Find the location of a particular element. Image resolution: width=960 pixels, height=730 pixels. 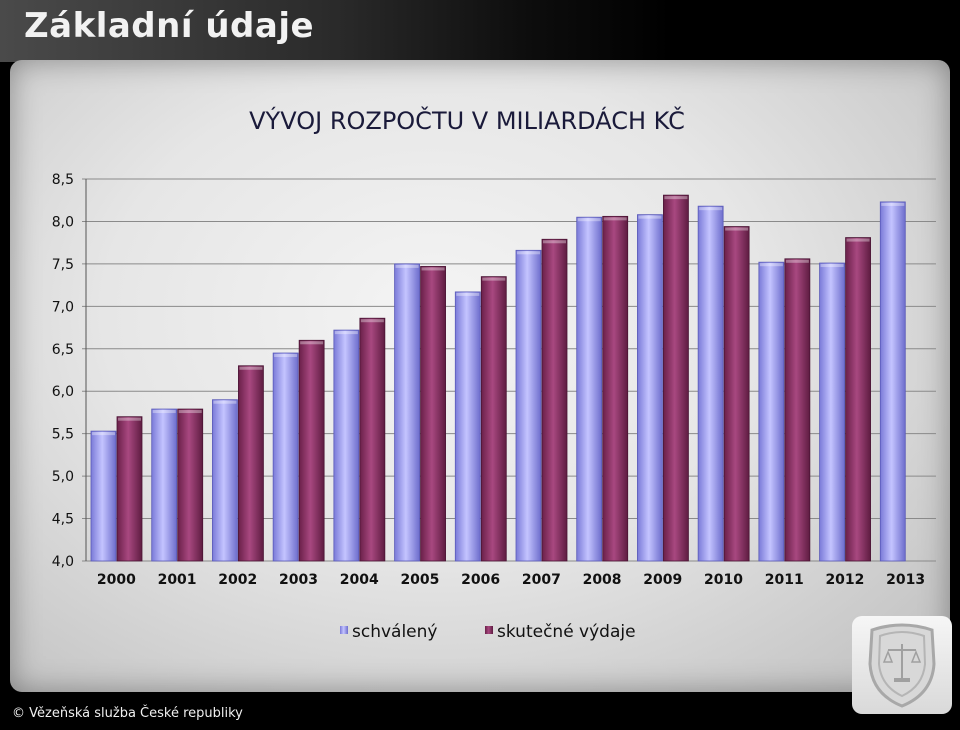

x-tick-label: 2006 is located at coordinates (480, 580).